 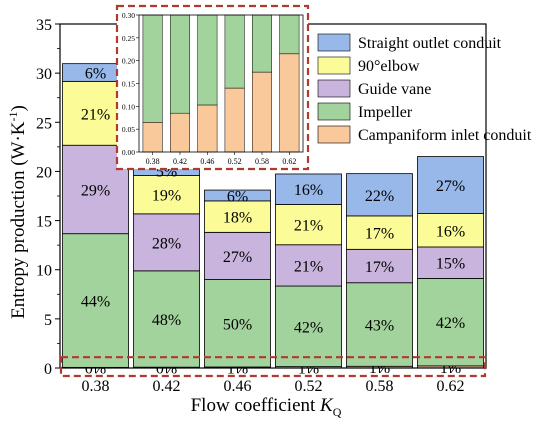 What do you see at coordinates (48, 369) in the screenshot?
I see `y-tick-label: 0` at bounding box center [48, 369].